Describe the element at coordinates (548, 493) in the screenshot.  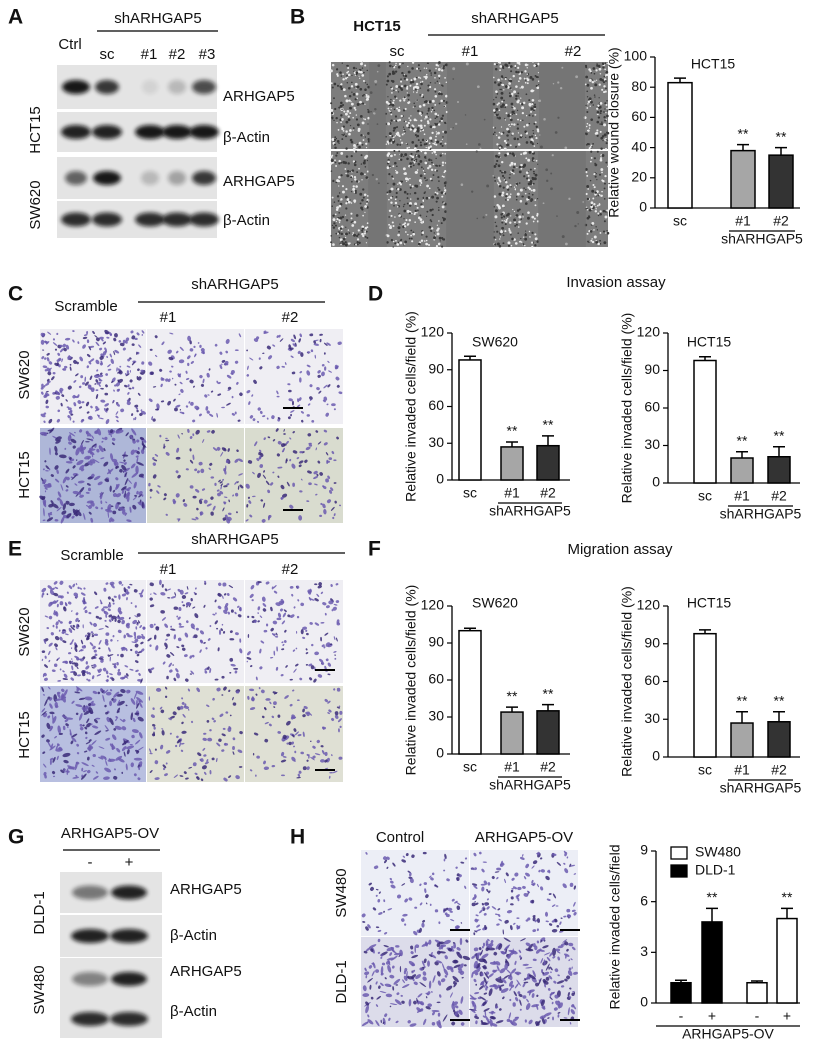
I see `x-tick-label: #2` at that location.